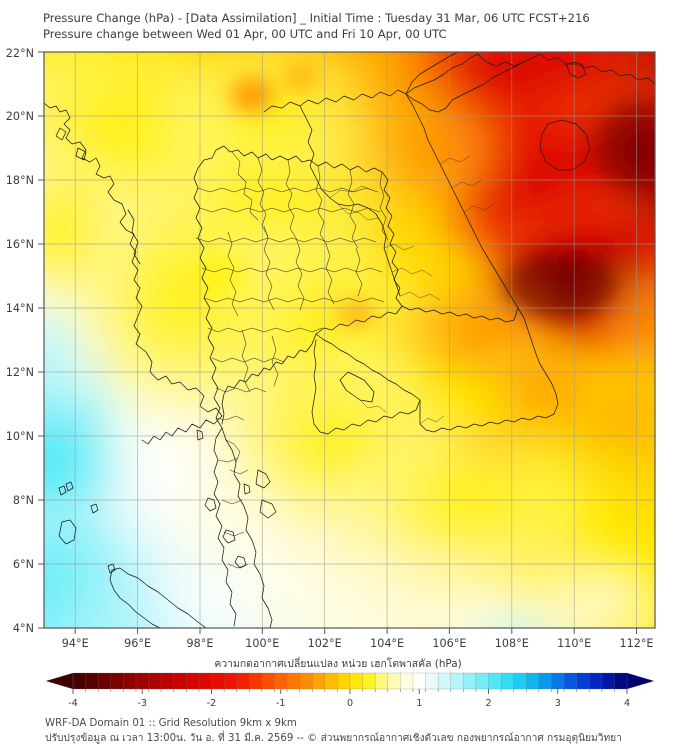  Describe the element at coordinates (20, 372) in the screenshot. I see `y-tick-12N: 12°N` at that location.